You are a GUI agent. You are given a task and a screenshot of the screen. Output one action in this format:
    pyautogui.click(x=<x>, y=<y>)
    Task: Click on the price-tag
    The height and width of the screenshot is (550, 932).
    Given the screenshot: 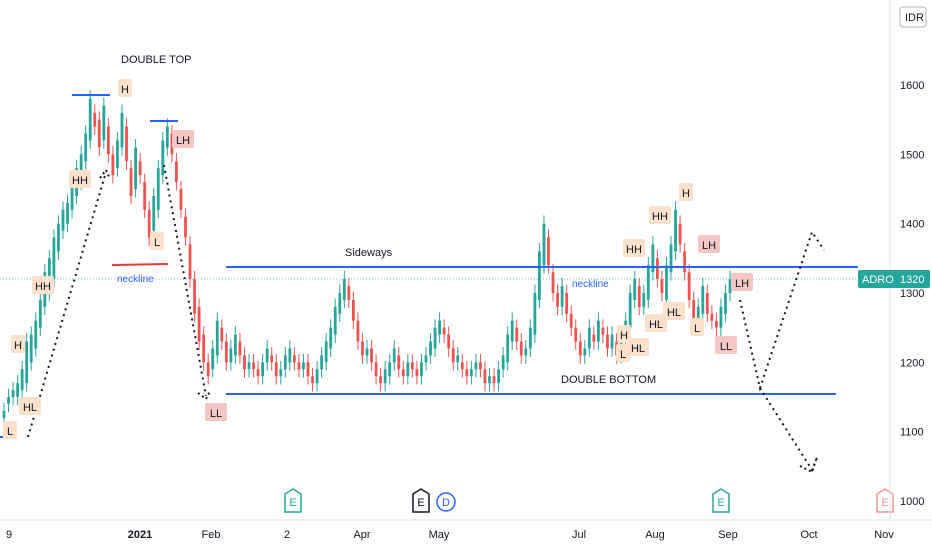 What is the action you would take?
    pyautogui.click(x=894, y=279)
    